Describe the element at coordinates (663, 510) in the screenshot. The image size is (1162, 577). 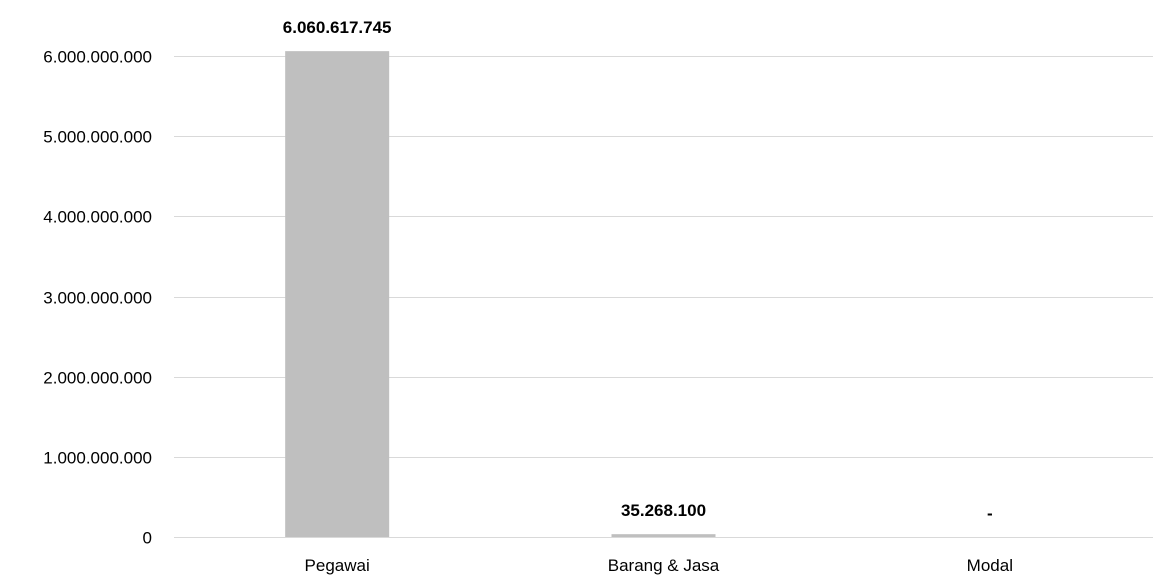
I see `data-label: 35.268.100` at that location.